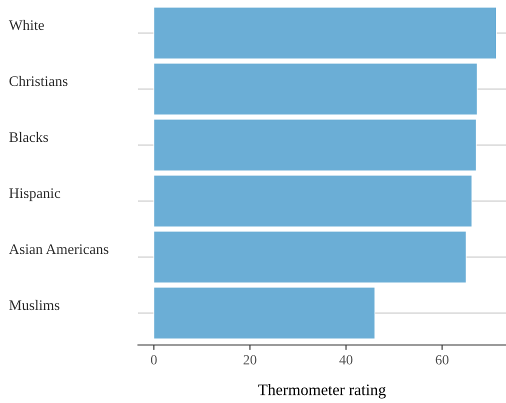 The width and height of the screenshot is (506, 403). What do you see at coordinates (58, 249) in the screenshot?
I see `y-tick-label: Asian Americans` at bounding box center [58, 249].